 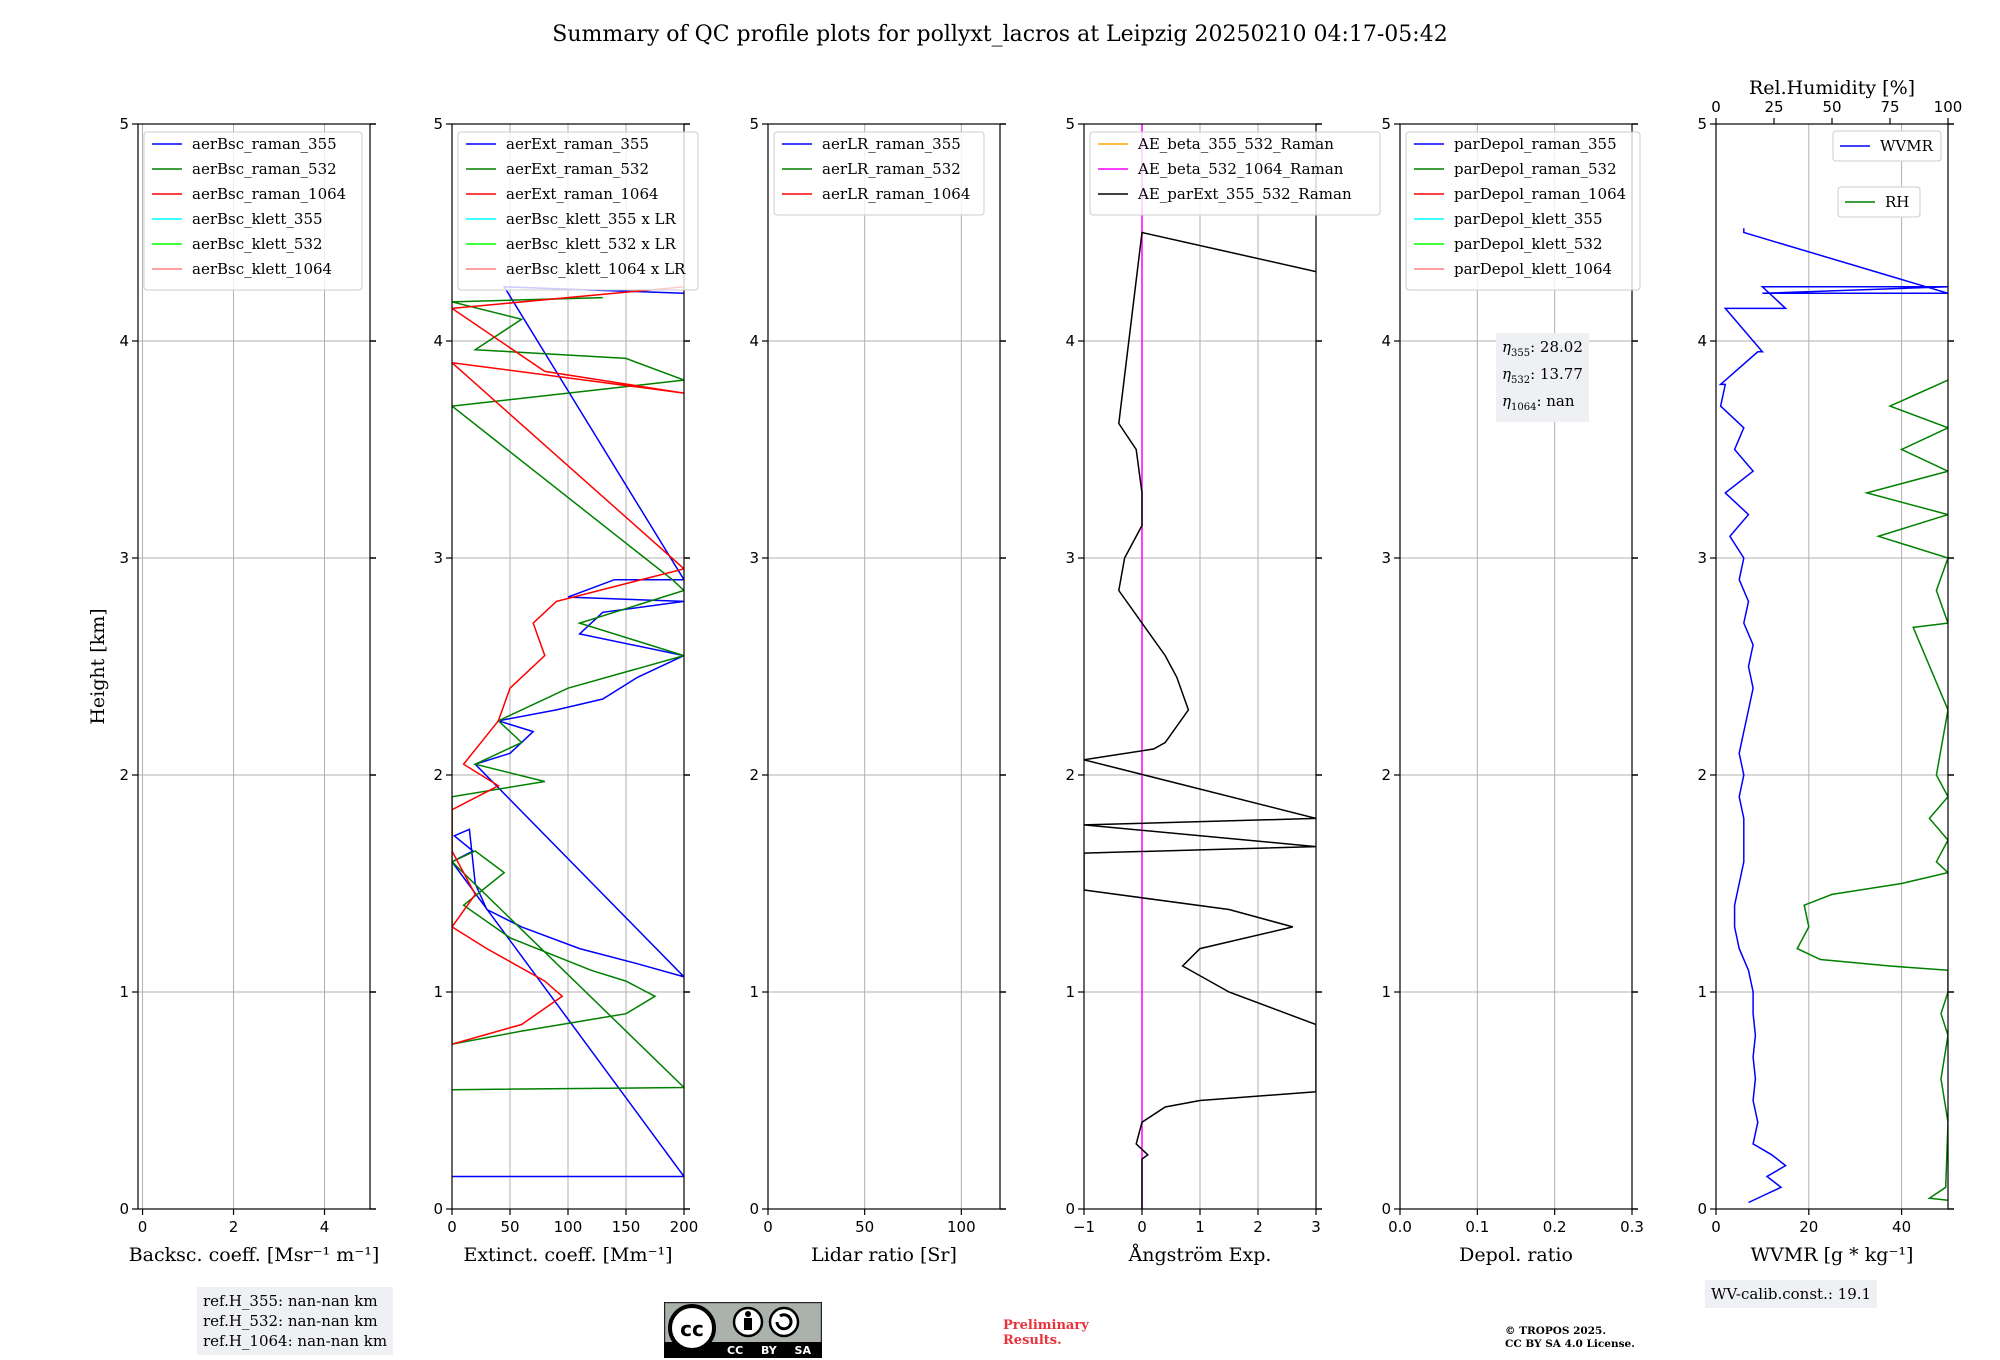 I want to click on x-tick-label: 20, so click(x=1808, y=1227).